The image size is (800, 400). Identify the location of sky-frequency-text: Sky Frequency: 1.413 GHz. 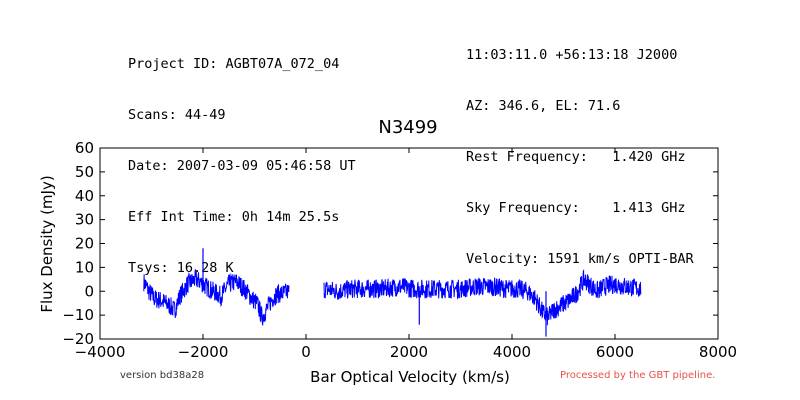
(576, 208).